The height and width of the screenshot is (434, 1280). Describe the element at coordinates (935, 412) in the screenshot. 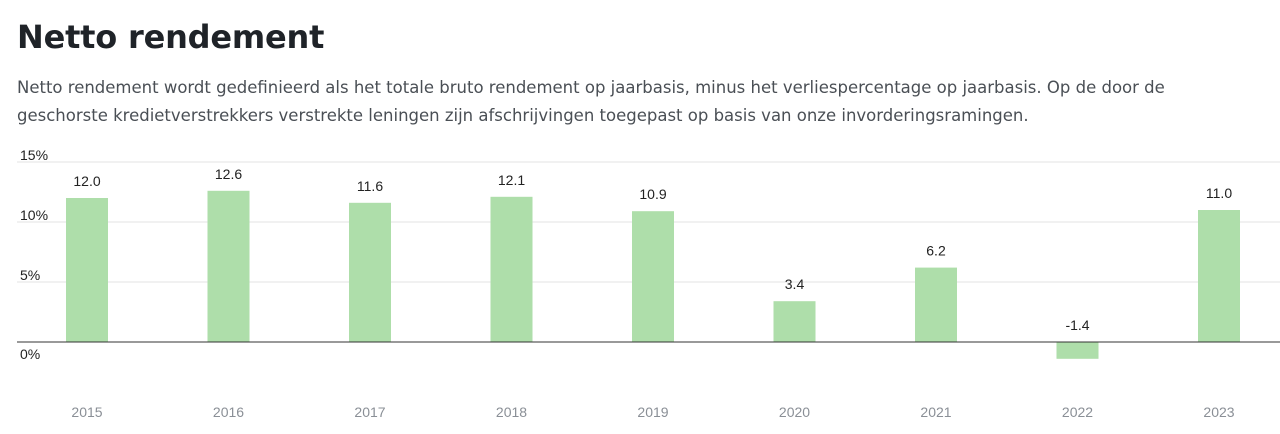

I see `x-tick-label: 2021` at that location.